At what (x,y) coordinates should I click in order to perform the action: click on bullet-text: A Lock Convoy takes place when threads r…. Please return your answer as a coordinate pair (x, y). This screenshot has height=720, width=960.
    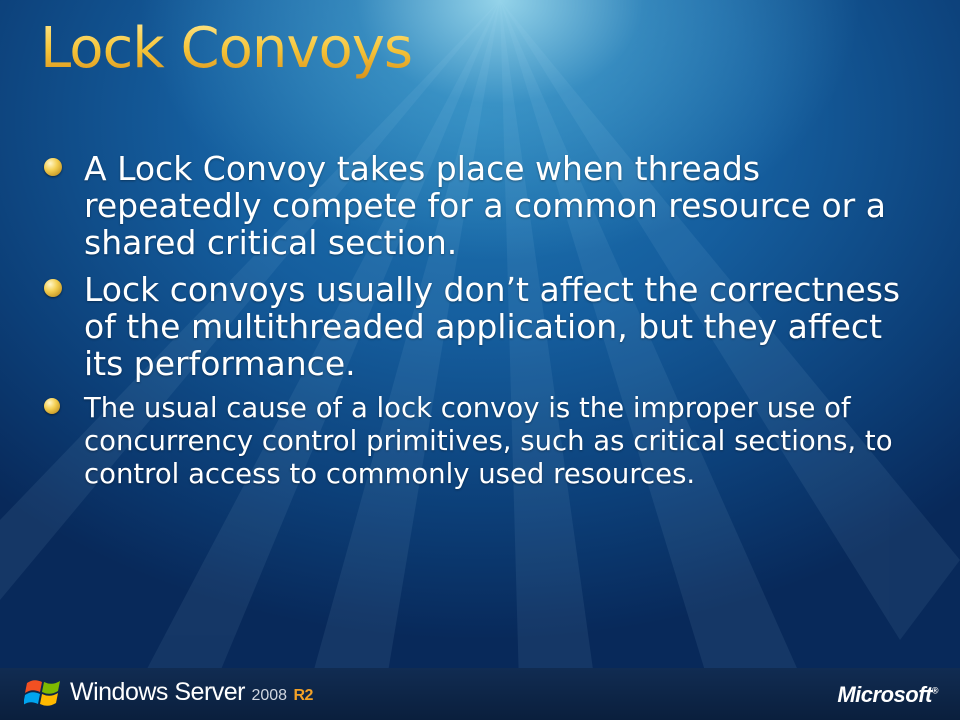
    Looking at the image, I should click on (485, 205).